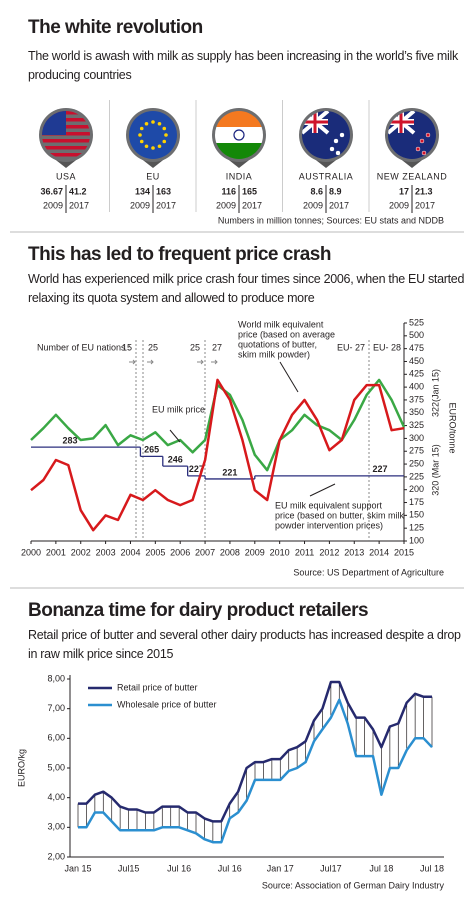  Describe the element at coordinates (56, 856) in the screenshot. I see `y-tick-label: 2,00` at that location.